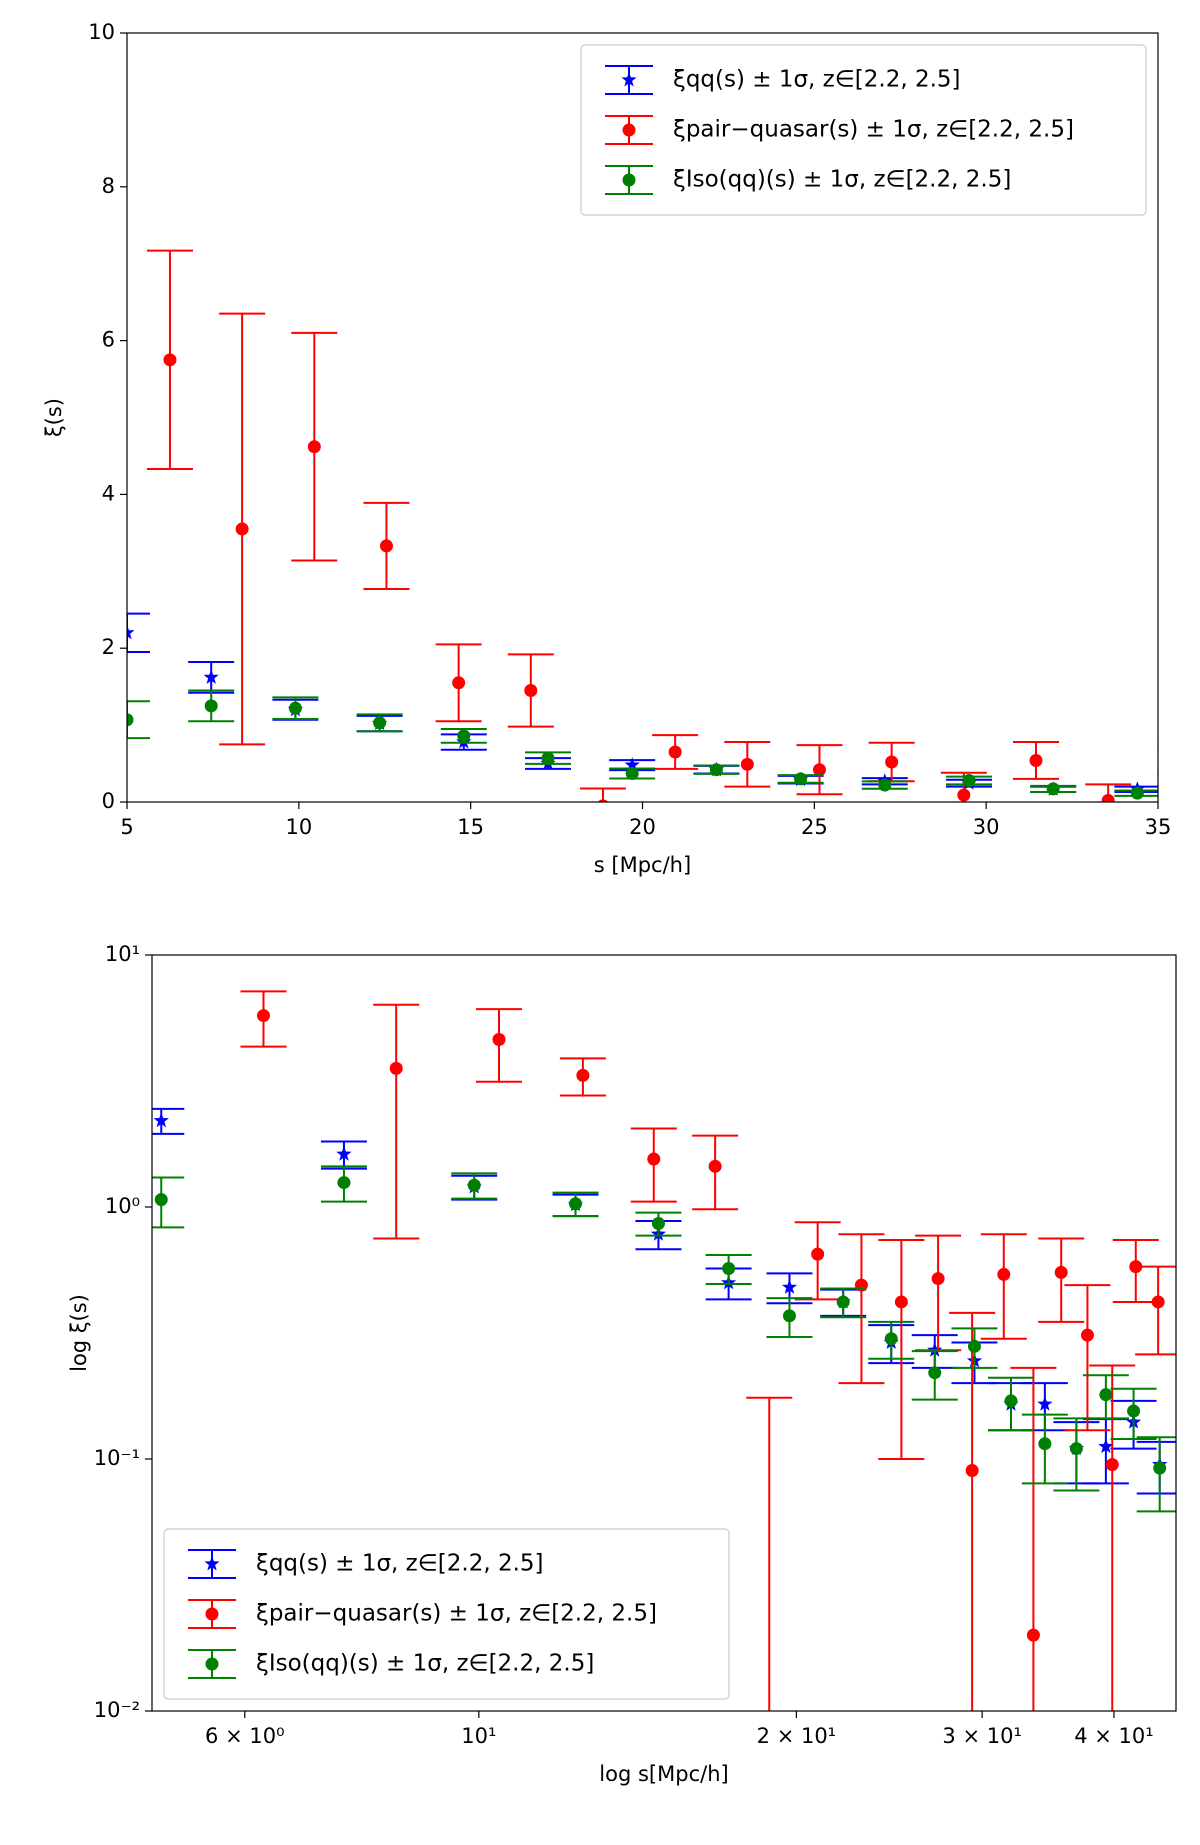 Image resolution: width=1200 pixels, height=1845 pixels. What do you see at coordinates (663, 1774) in the screenshot?
I see `x-axis-label: log s[Mpc/h]` at bounding box center [663, 1774].